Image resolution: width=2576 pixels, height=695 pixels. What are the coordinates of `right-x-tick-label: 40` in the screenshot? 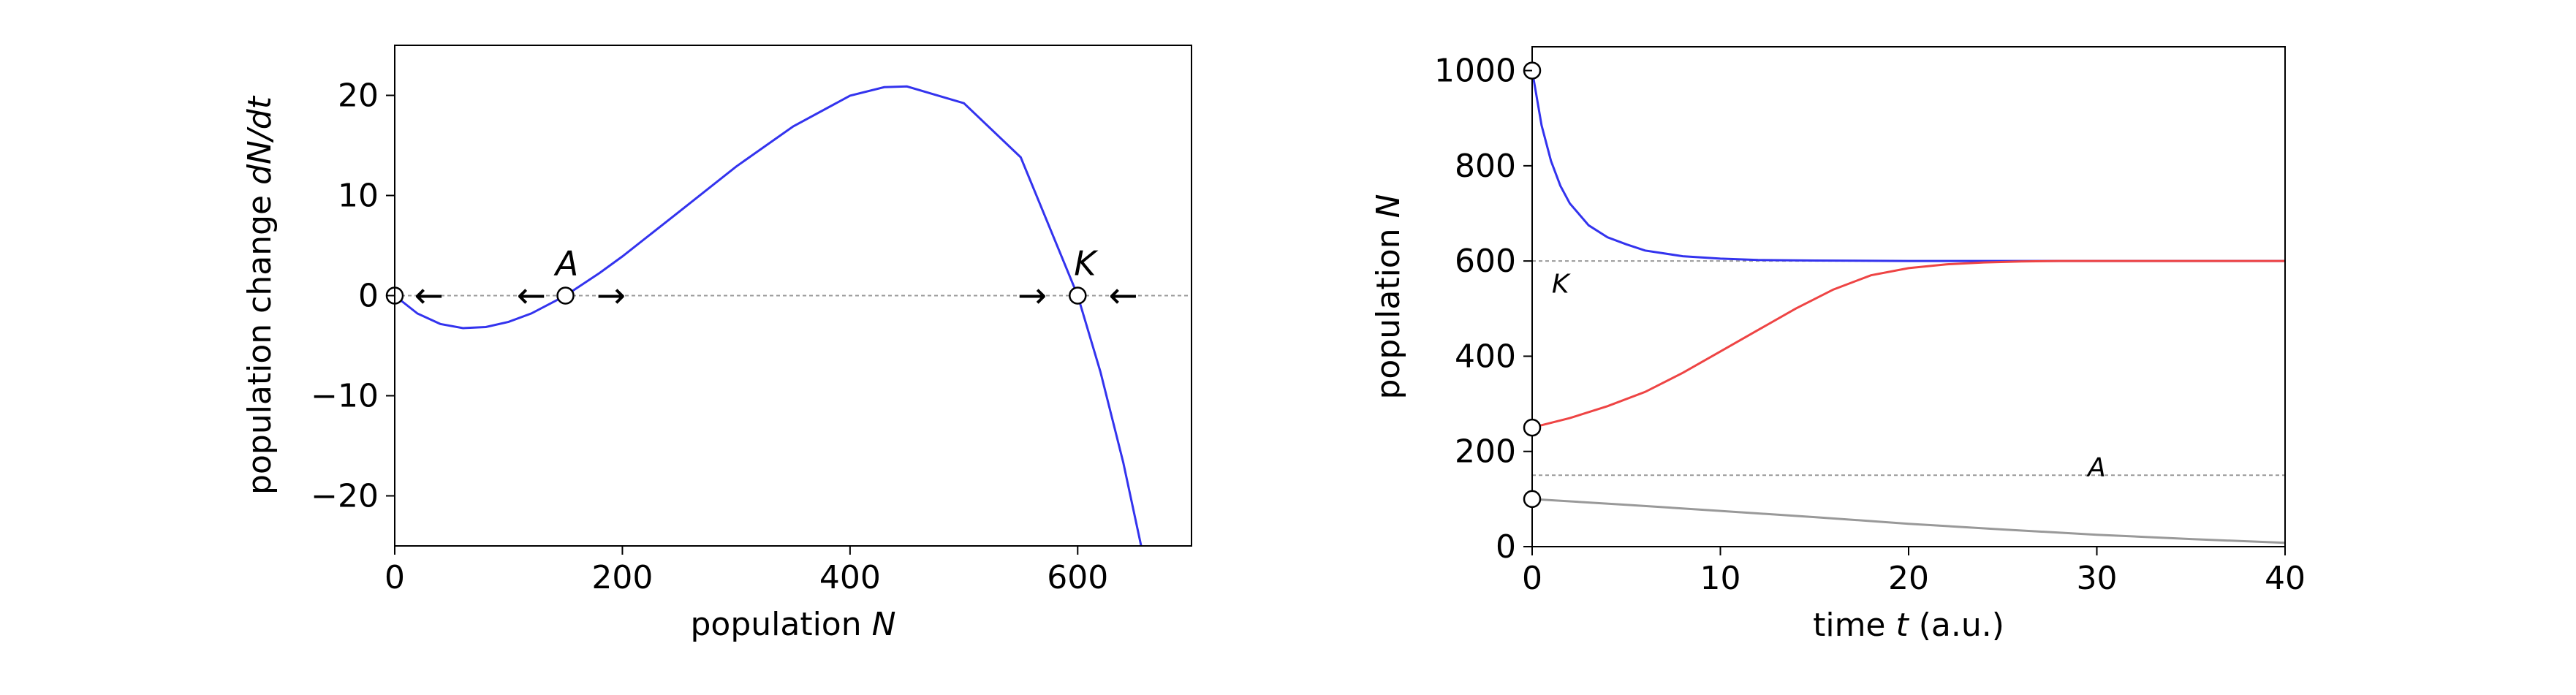 It's located at (2285, 578).